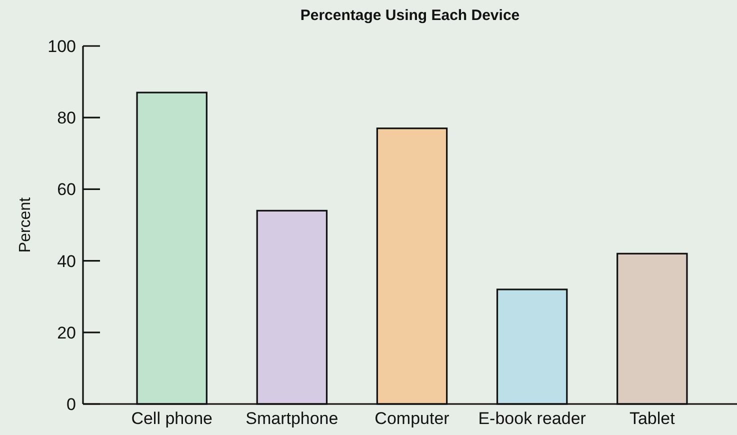  Describe the element at coordinates (66, 190) in the screenshot. I see `y-tick-label: 60` at that location.